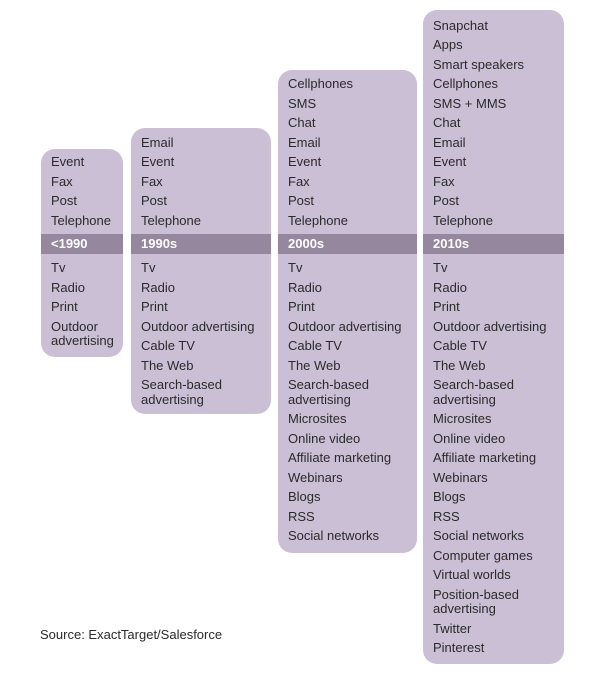  I want to click on channel-item: Position-based advertising, so click(476, 601).